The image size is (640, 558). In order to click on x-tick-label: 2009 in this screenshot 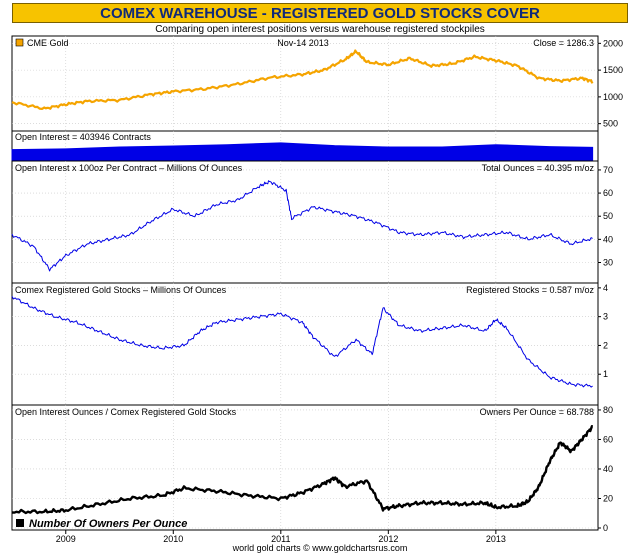, I will do `click(66, 539)`.